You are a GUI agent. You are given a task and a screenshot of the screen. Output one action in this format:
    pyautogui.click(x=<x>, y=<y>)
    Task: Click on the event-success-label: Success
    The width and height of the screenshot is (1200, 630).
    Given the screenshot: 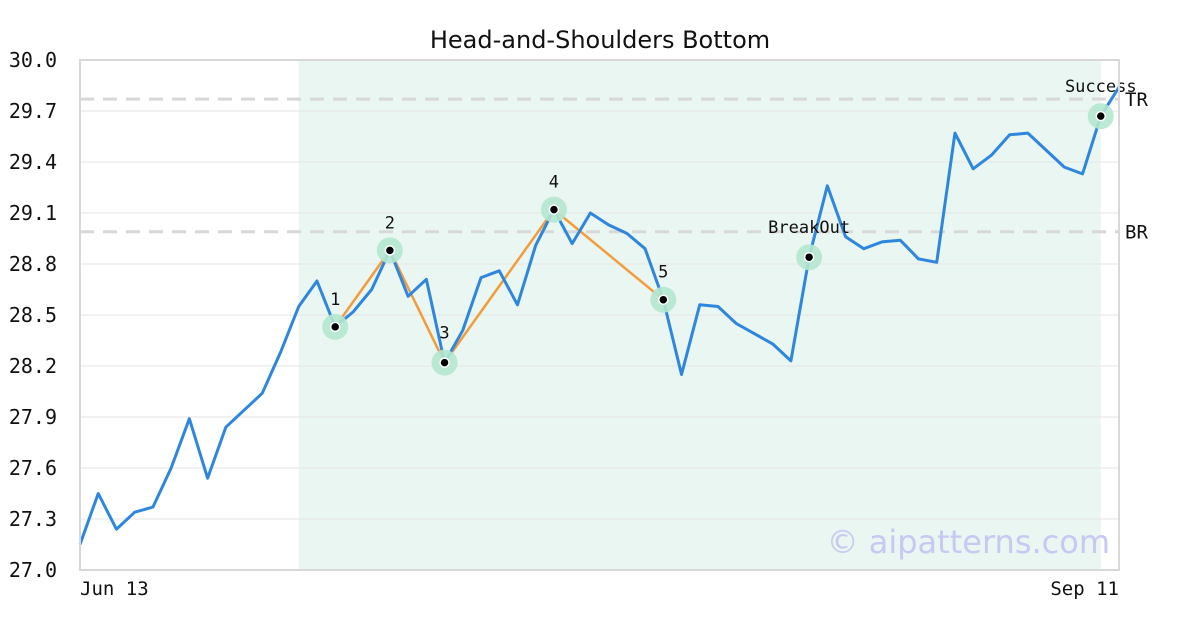 What is the action you would take?
    pyautogui.click(x=1101, y=87)
    